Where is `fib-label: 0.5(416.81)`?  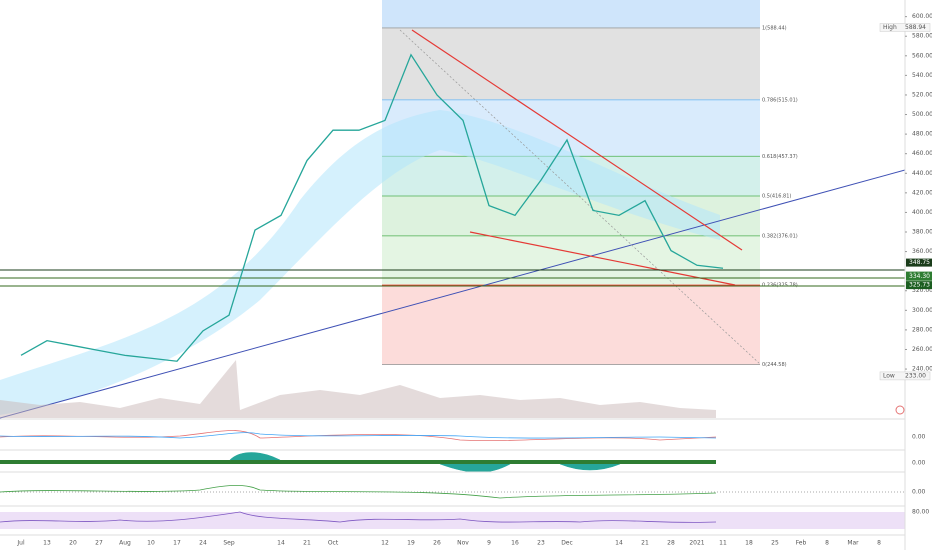
fib-label: 0.5(416.81) is located at coordinates (776, 196).